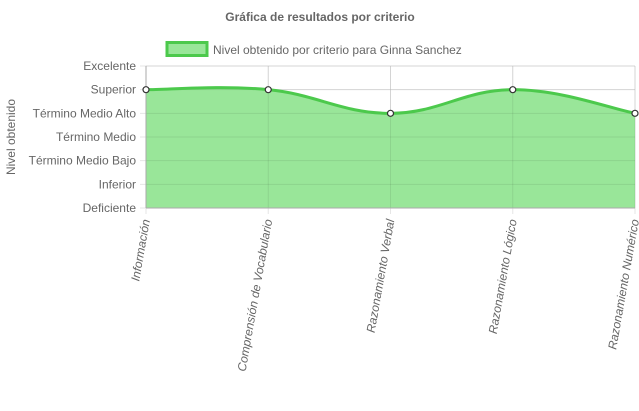 Image resolution: width=639 pixels, height=411 pixels. I want to click on chart-title: Gráfica de resultados por criterio, so click(319, 17).